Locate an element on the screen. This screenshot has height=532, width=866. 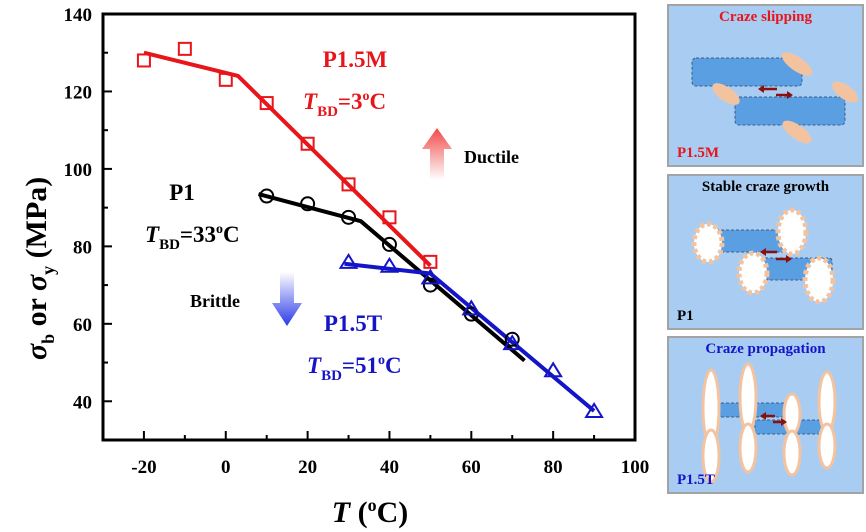
series-label-p15t: P1.5T is located at coordinates (353, 323).